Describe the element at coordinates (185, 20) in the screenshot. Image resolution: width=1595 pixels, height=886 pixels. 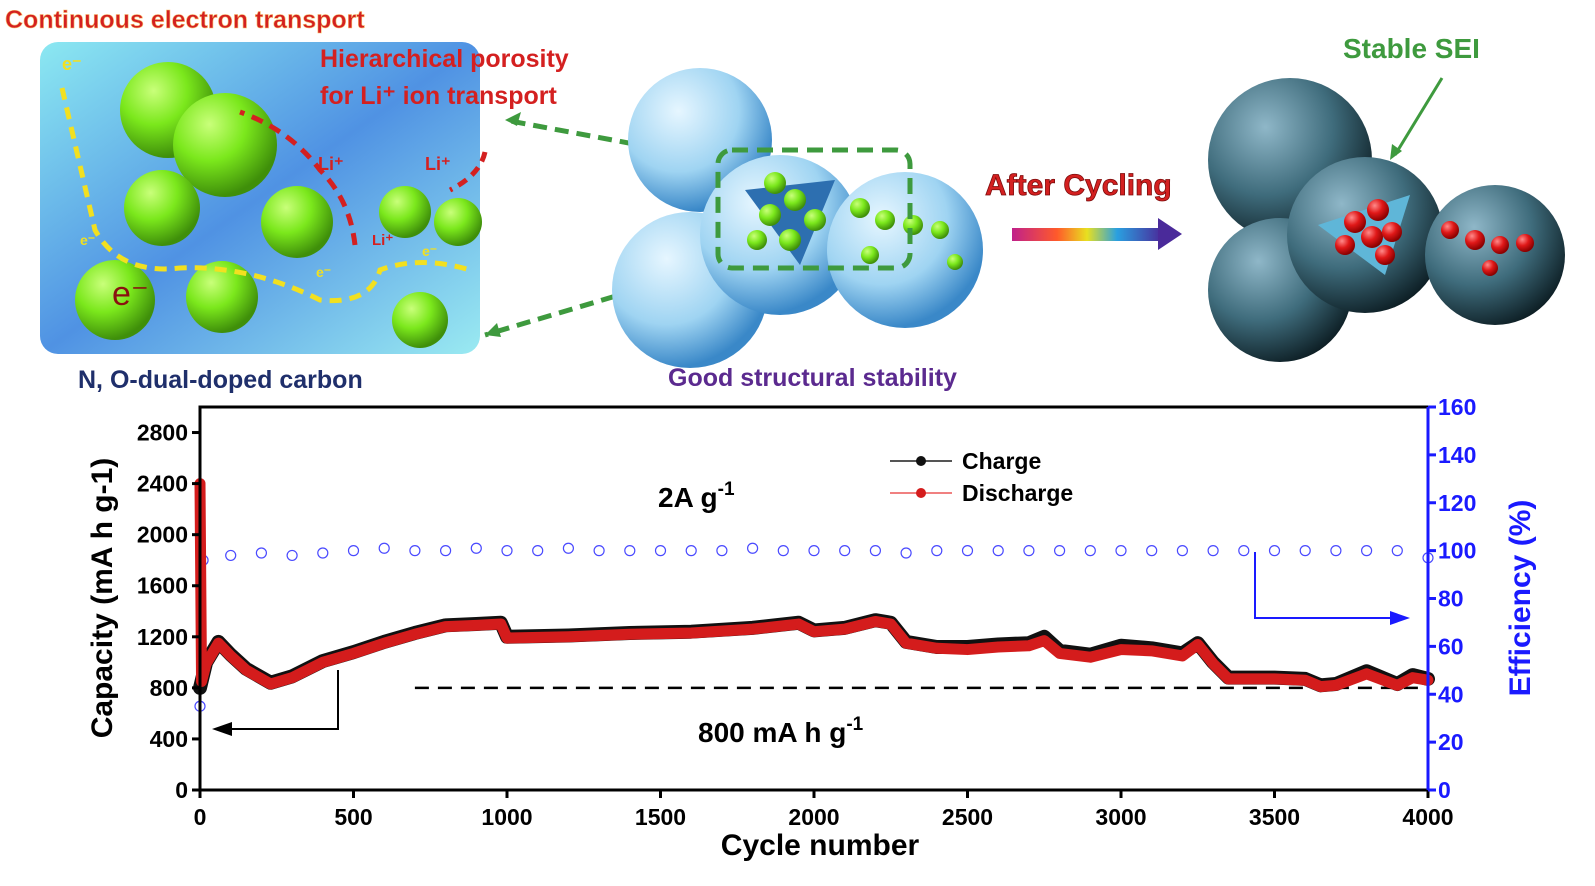
I see `electron-transport-title: Continuous electron transport` at that location.